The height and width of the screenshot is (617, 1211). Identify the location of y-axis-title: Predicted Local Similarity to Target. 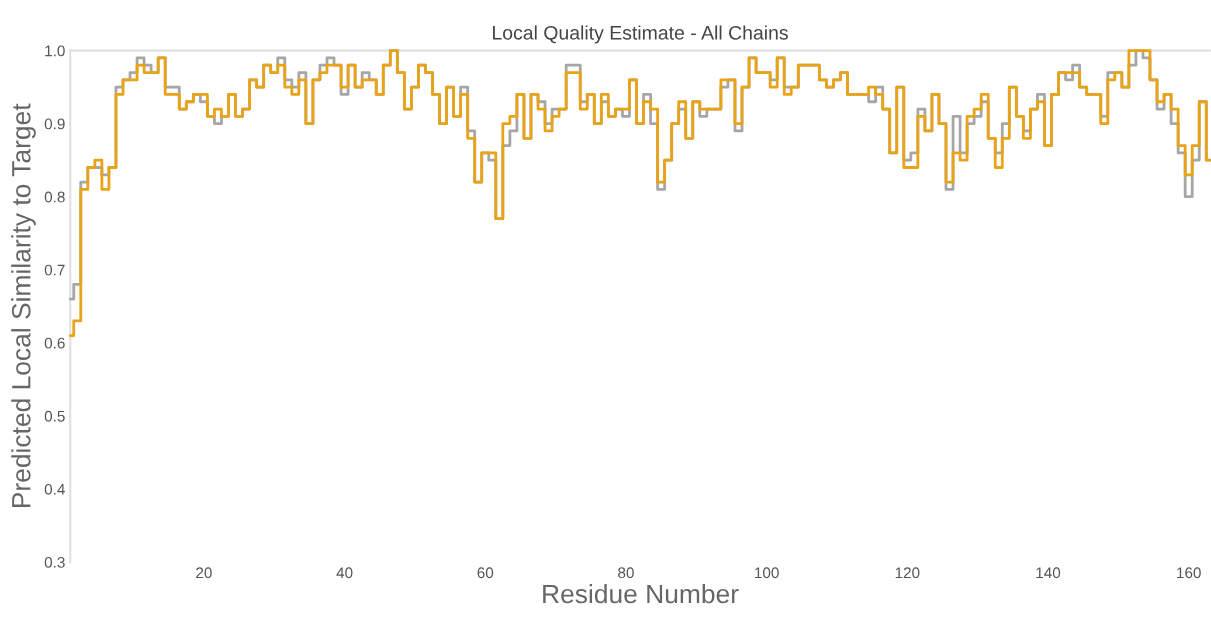
(23, 305).